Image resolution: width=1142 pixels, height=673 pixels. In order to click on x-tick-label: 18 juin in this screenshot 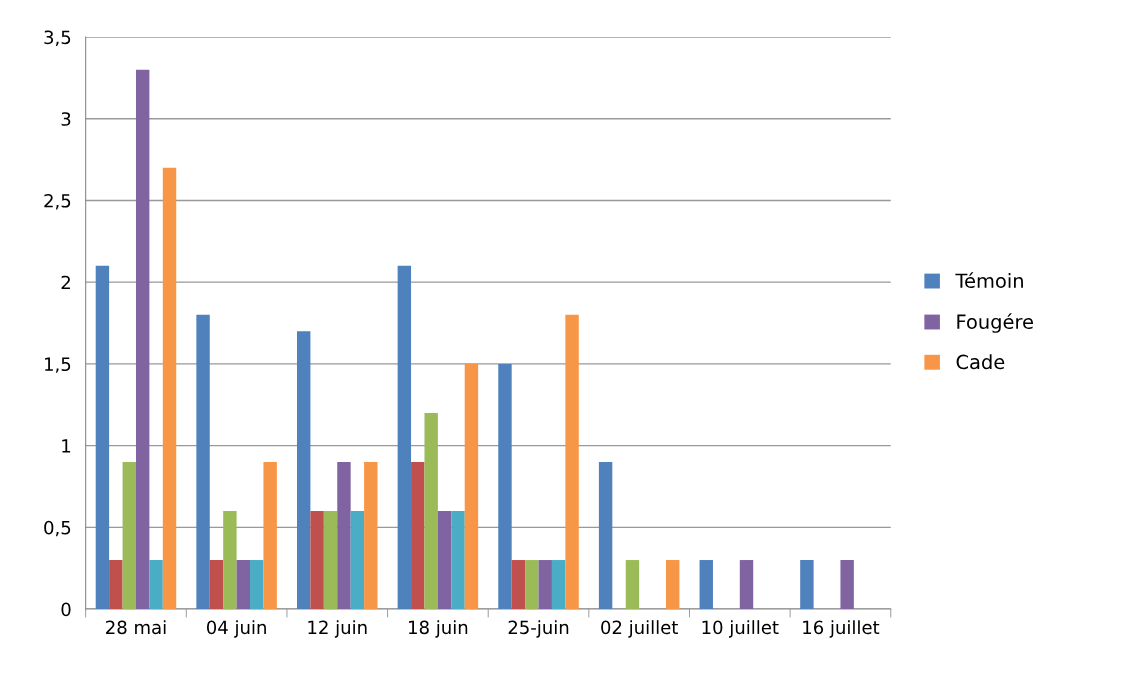, I will do `click(438, 629)`.